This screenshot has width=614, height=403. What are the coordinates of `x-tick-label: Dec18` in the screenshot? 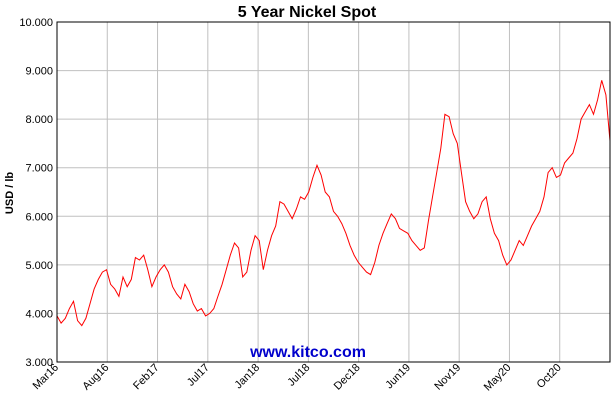 It's located at (347, 377).